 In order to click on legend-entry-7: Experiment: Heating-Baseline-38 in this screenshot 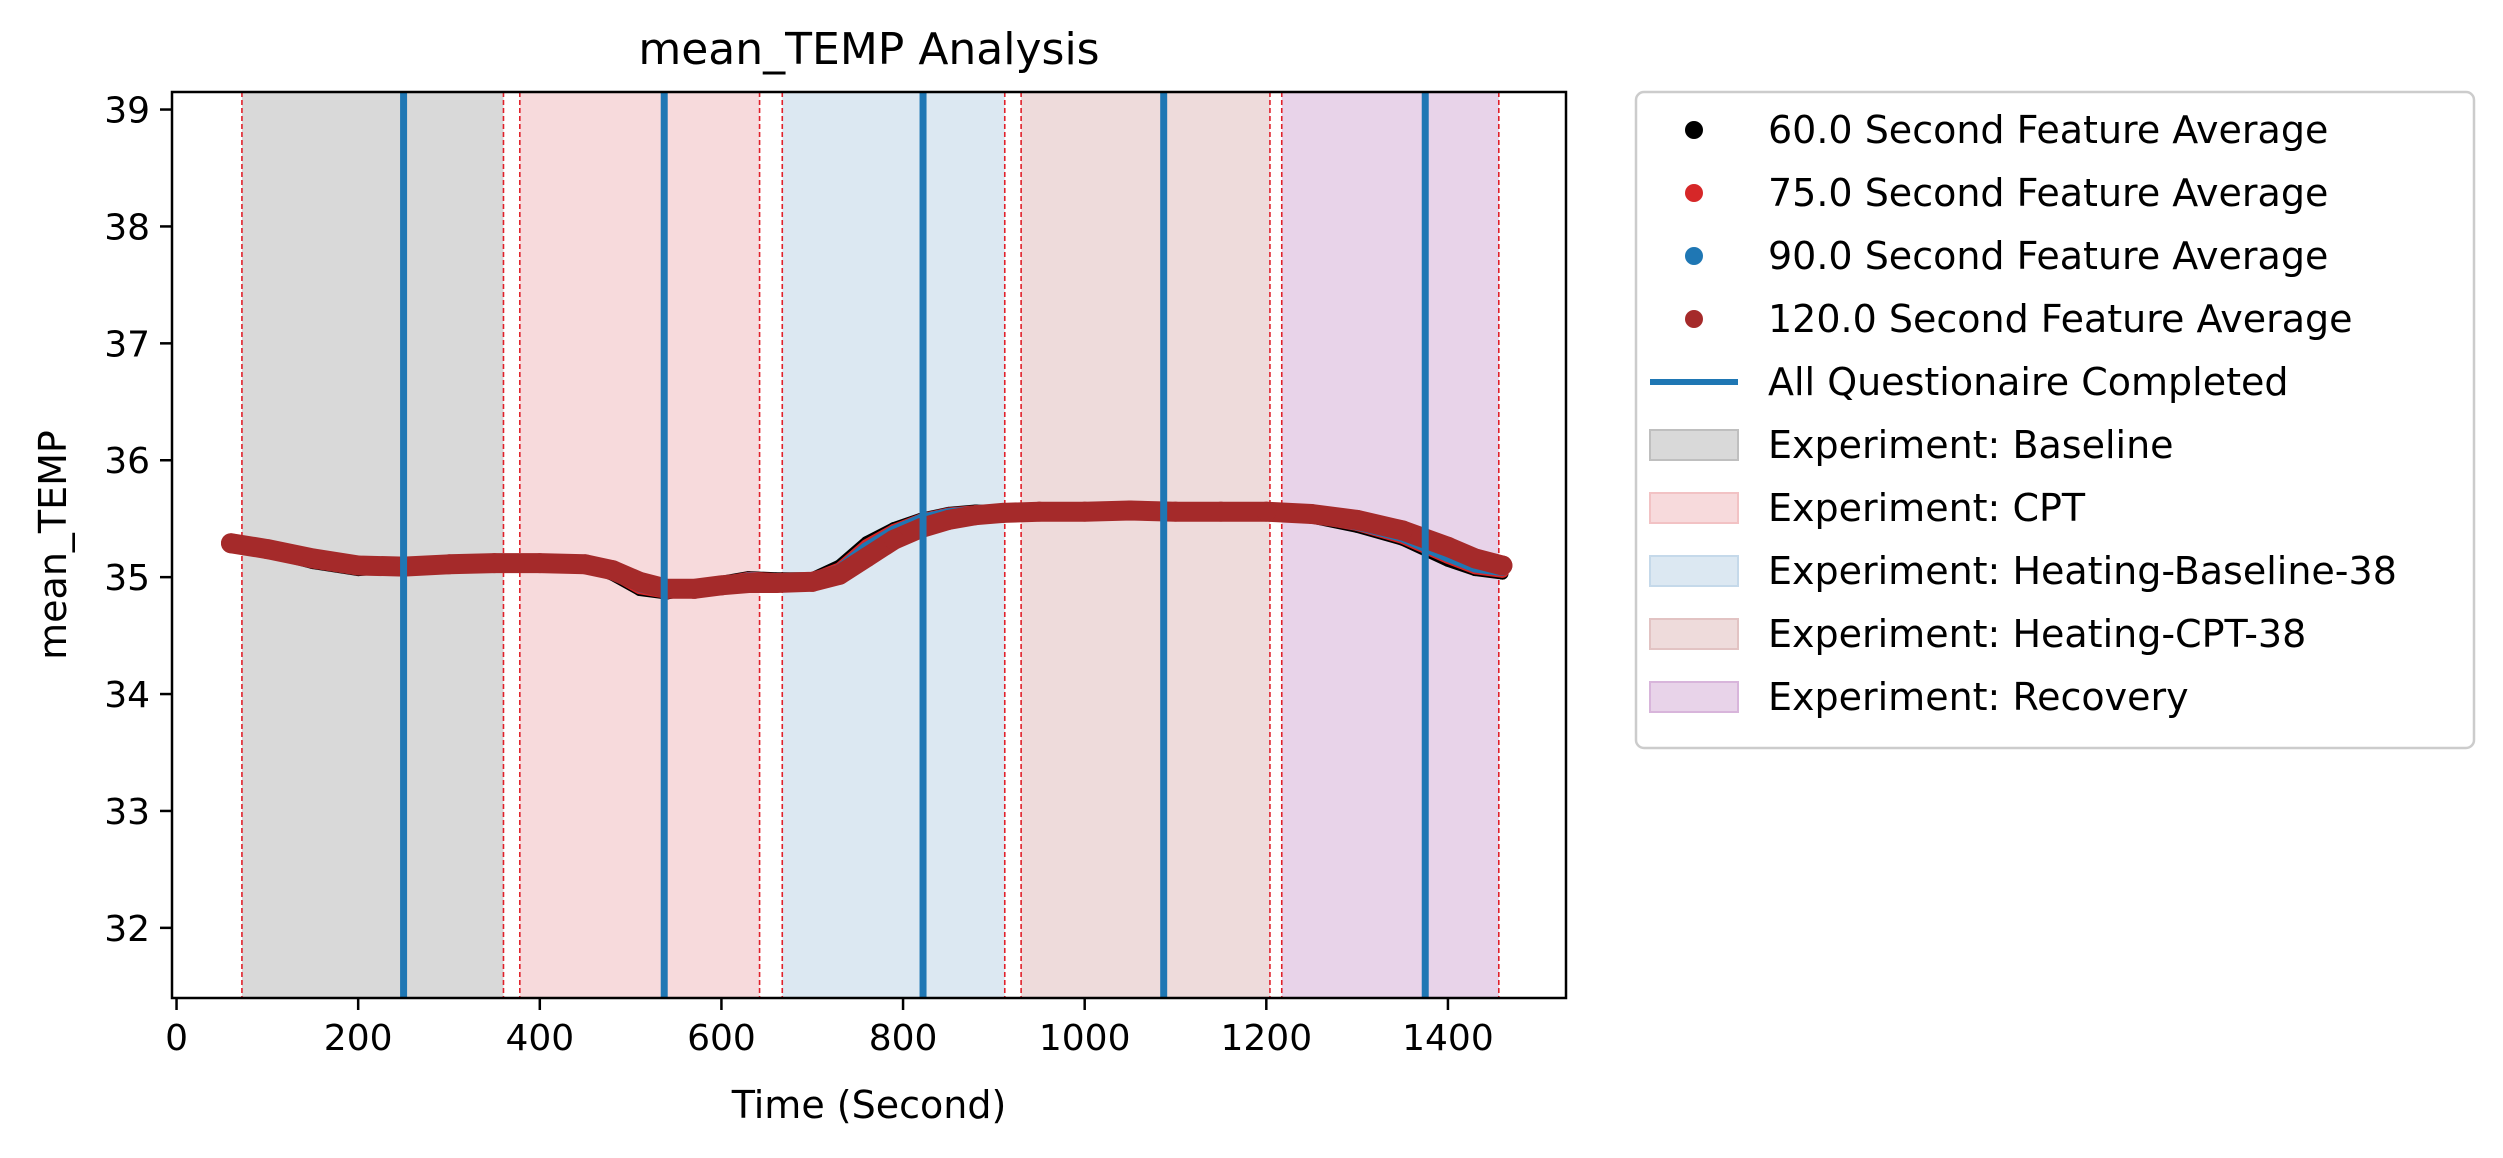, I will do `click(2023, 571)`.